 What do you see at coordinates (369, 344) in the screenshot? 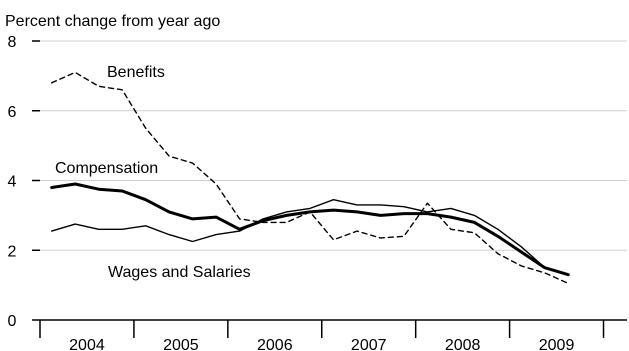
I see `x-tick-label-2007: 2007` at bounding box center [369, 344].